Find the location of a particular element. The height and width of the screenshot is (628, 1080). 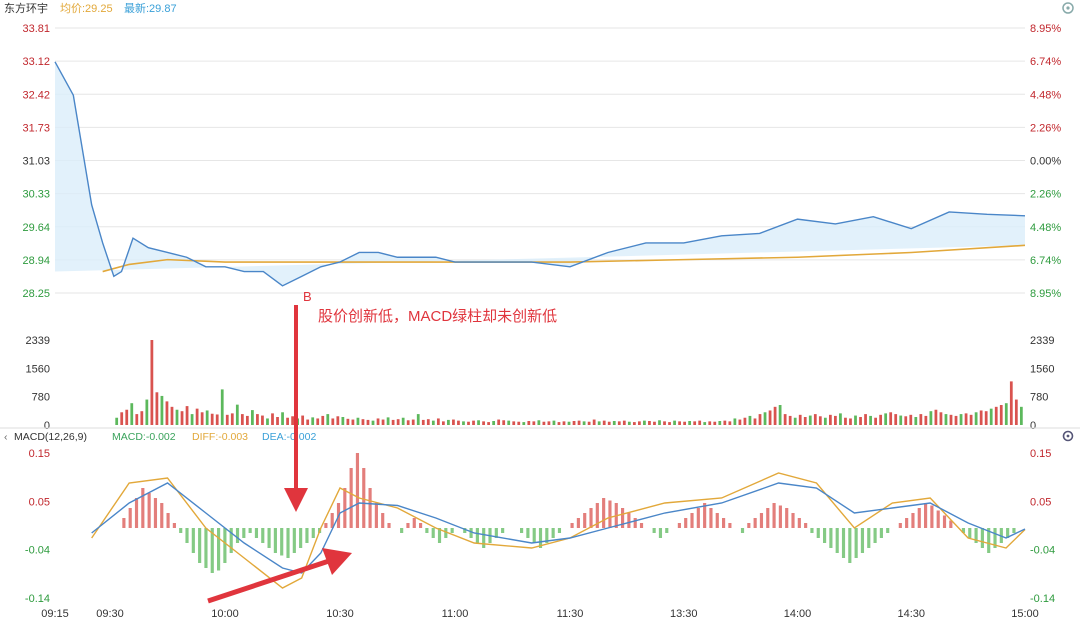

macd-indicator-name: MACD(12,26,9) is located at coordinates (50, 437).